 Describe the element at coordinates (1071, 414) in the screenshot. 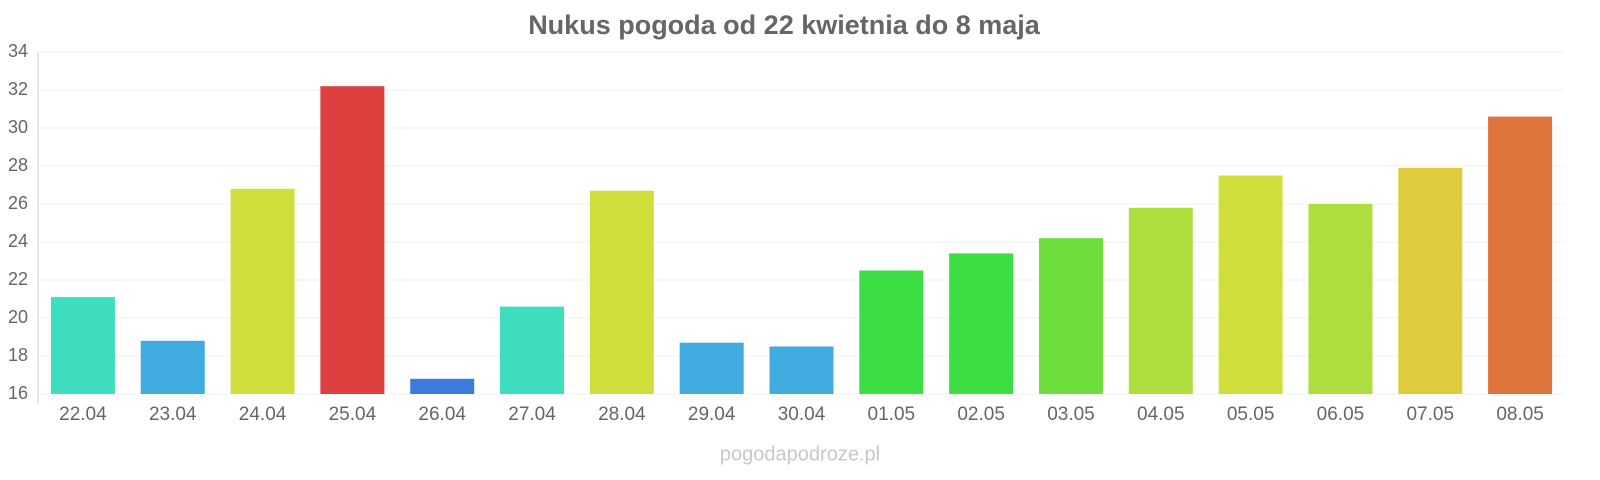

I see `x-tick-label: 03.05` at that location.